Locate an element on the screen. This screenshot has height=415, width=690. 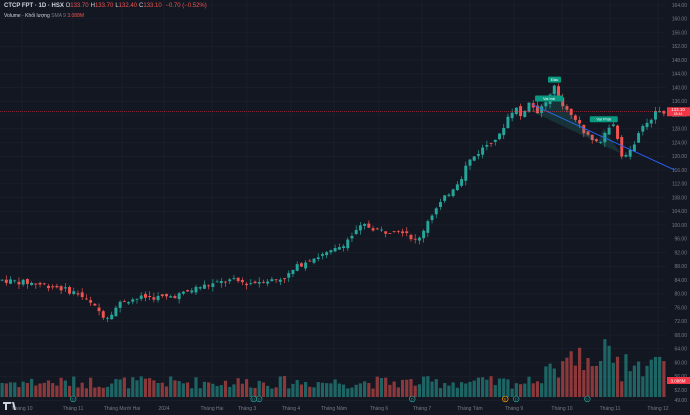
price-tick-label: 72.00 is located at coordinates (680, 322).